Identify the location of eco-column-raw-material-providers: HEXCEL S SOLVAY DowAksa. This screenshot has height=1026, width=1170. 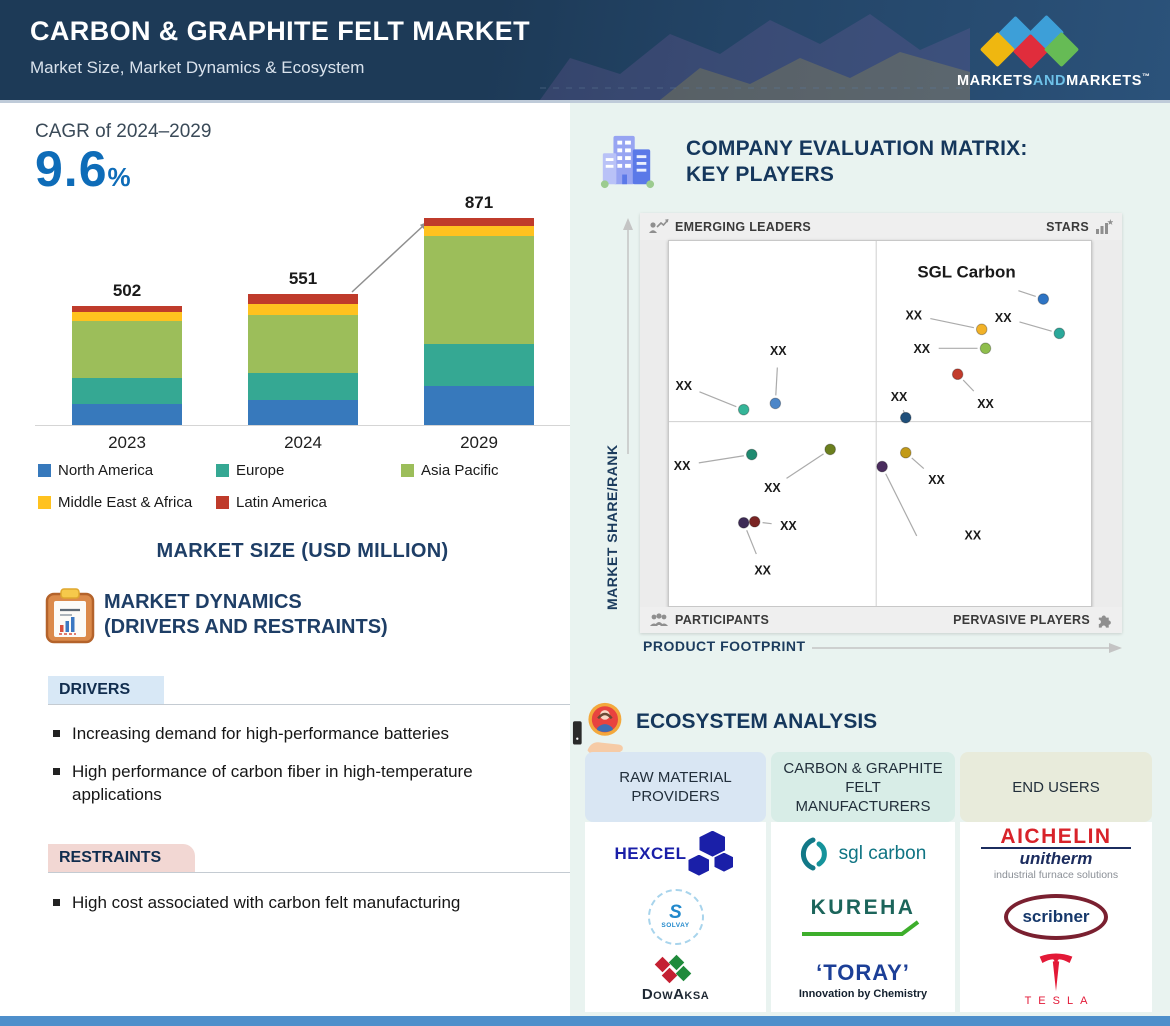
(675, 917).